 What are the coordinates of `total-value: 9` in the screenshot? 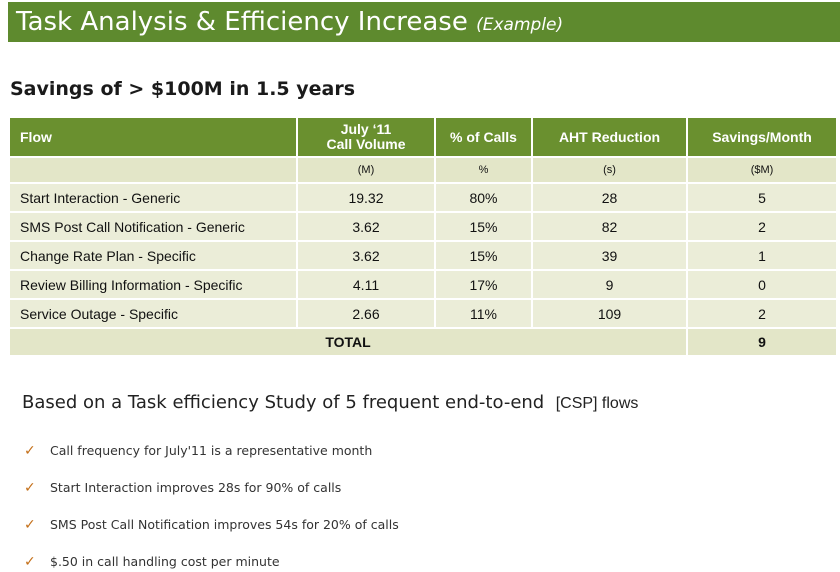 It's located at (761, 342).